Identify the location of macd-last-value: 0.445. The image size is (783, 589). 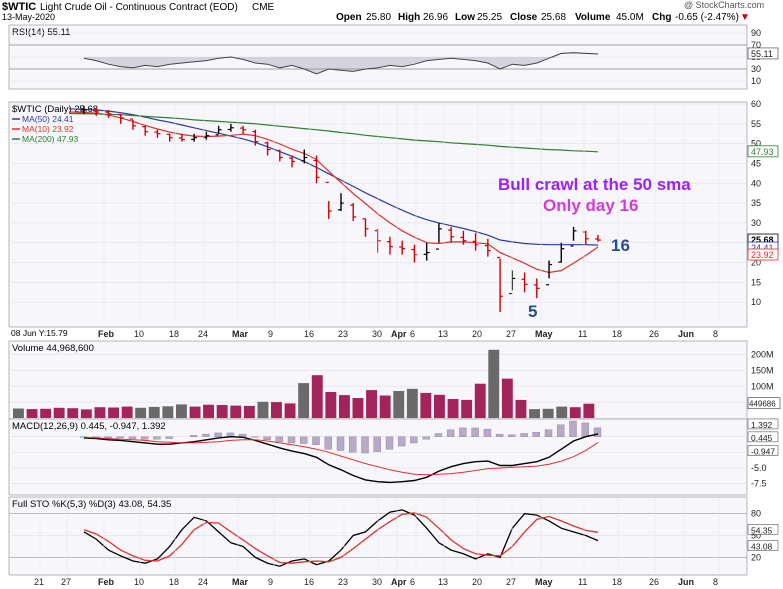
(762, 438).